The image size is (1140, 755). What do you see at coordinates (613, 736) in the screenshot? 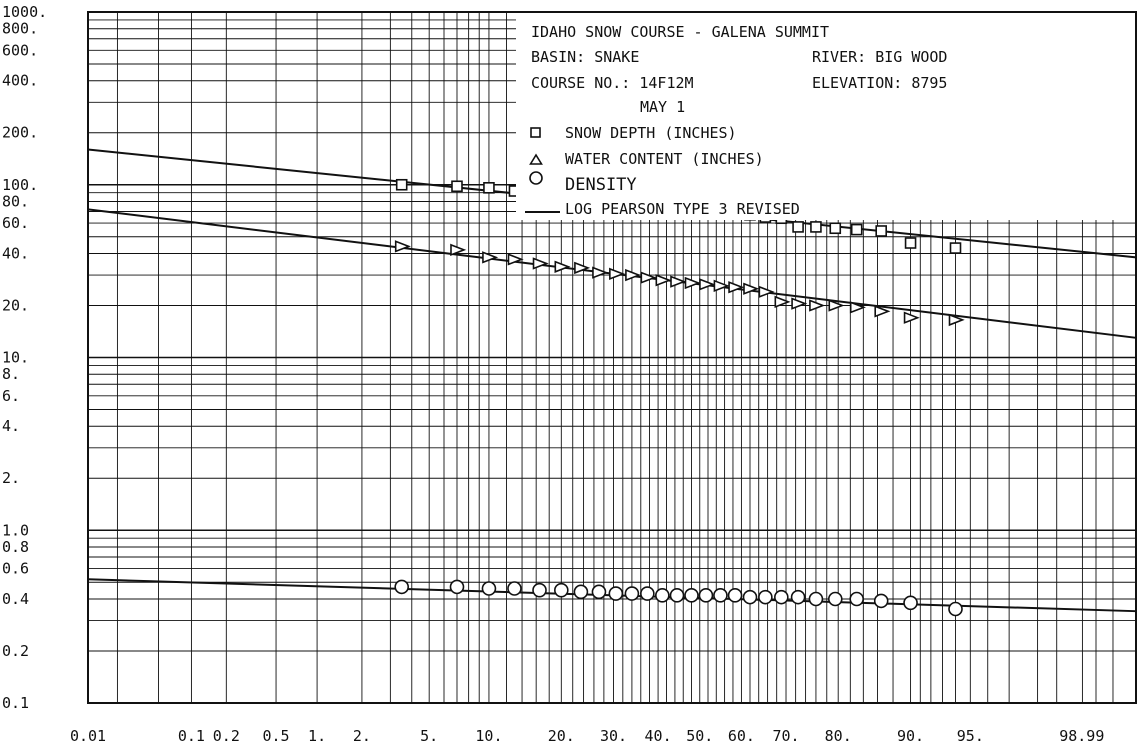
I see `x-tick-label: 30.` at bounding box center [613, 736].